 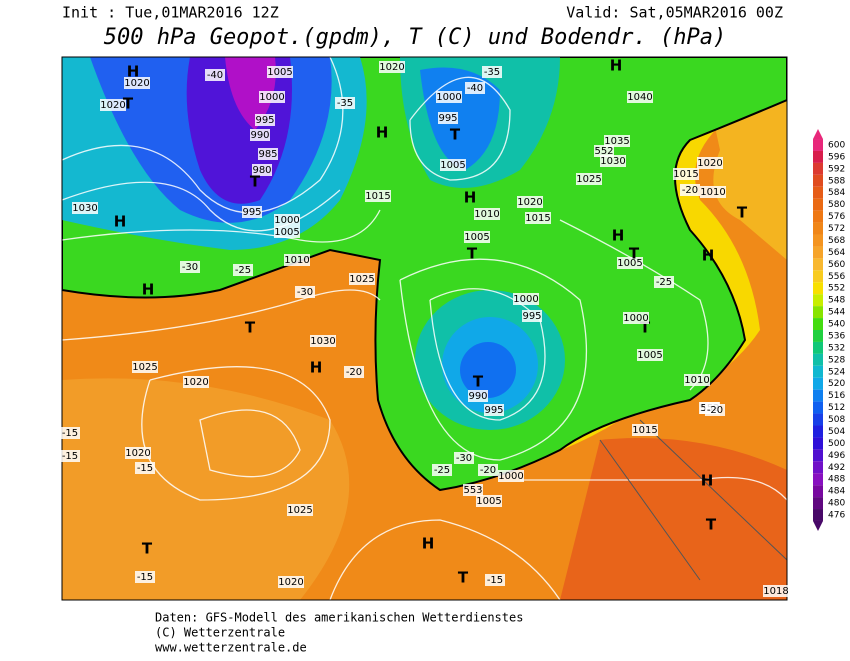 I want to click on contour-label: 553, so click(x=472, y=490).